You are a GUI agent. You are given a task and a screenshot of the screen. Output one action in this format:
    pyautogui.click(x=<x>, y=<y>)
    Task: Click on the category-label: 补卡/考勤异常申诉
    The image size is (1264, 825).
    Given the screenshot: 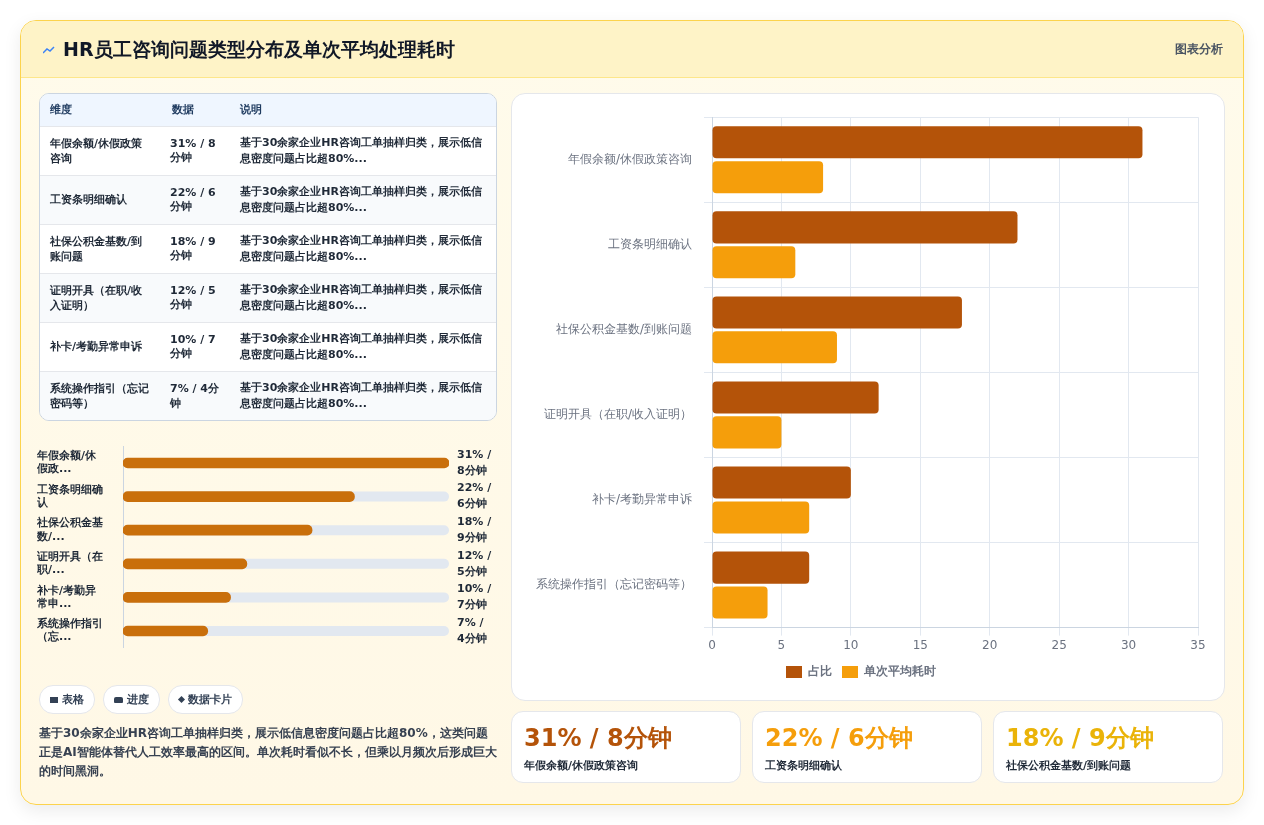 What is the action you would take?
    pyautogui.click(x=96, y=347)
    